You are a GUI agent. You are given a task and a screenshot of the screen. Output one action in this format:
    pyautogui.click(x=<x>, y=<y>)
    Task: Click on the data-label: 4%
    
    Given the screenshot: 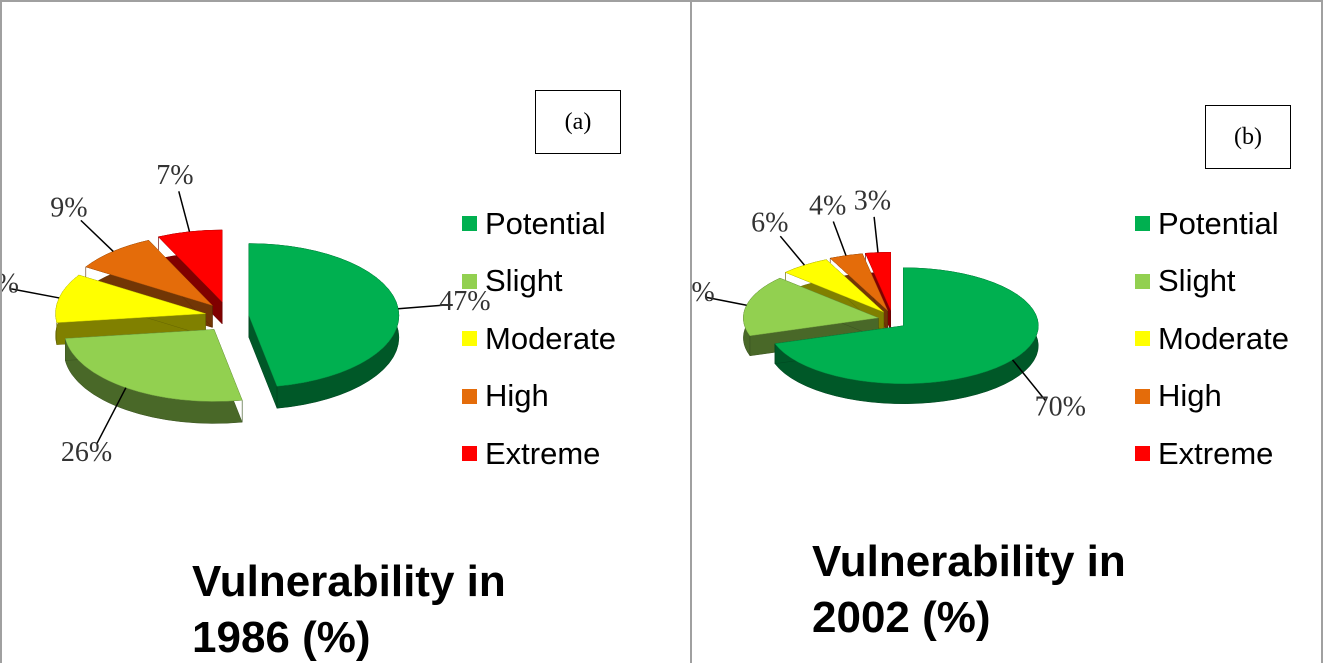 What is the action you would take?
    pyautogui.click(x=827, y=206)
    